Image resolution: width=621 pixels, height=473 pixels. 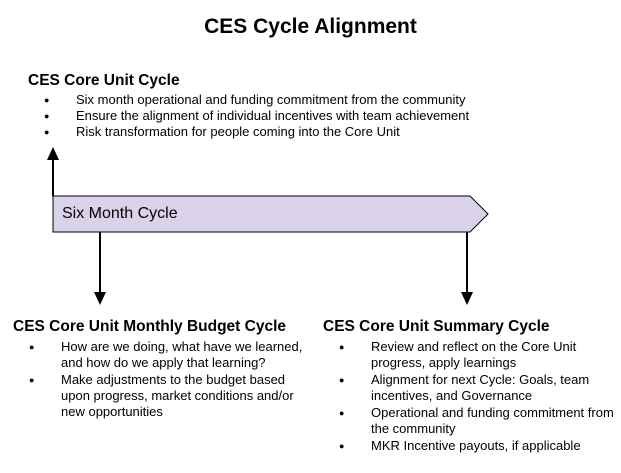 I want to click on six-month-cycle-bar, so click(x=270, y=214).